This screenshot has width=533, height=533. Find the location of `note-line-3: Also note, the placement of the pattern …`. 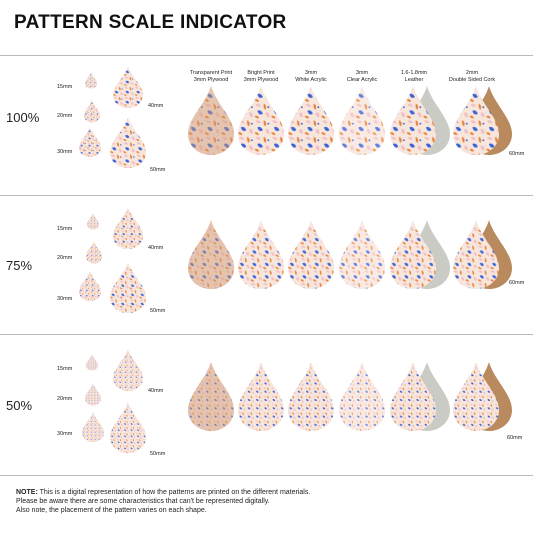

note-line-3: Also note, the placement of the pattern … is located at coordinates (111, 510).